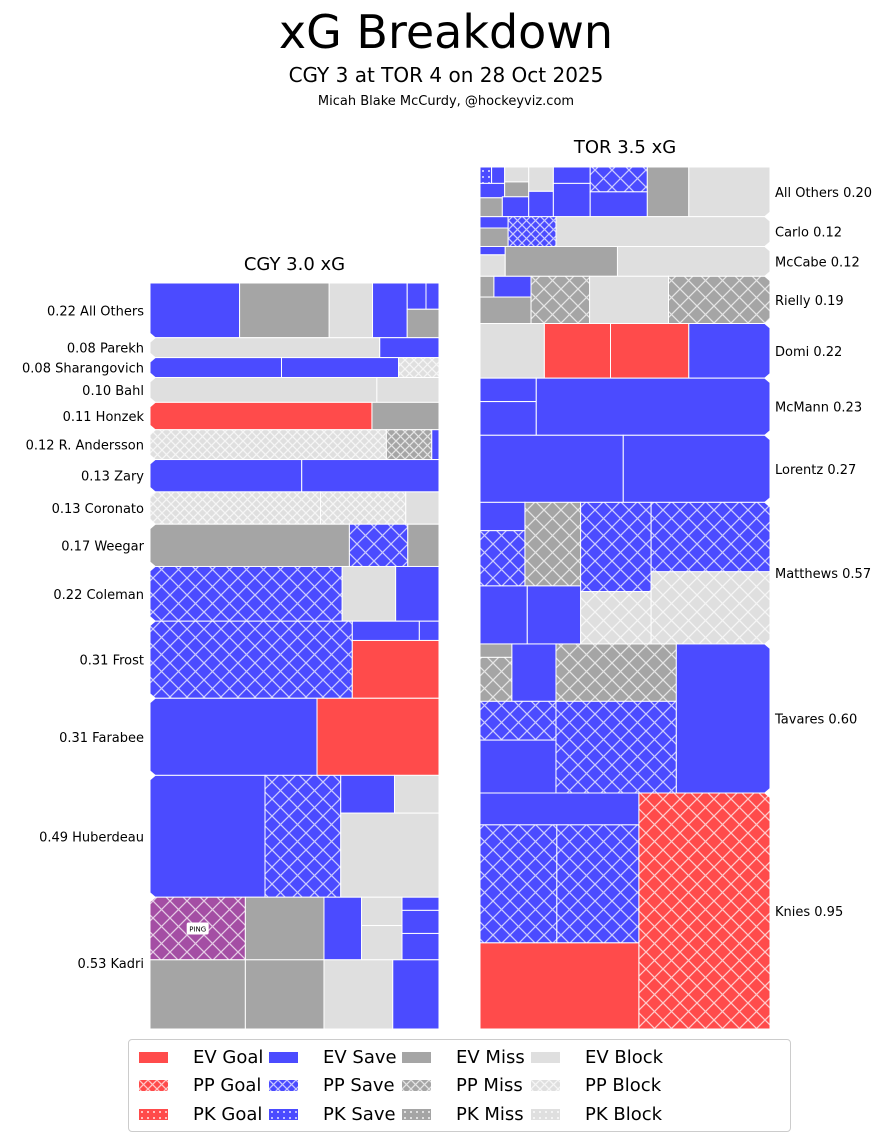 The height and width of the screenshot is (1142, 892). I want to click on player-label: 0.13 Zary, so click(112, 477).